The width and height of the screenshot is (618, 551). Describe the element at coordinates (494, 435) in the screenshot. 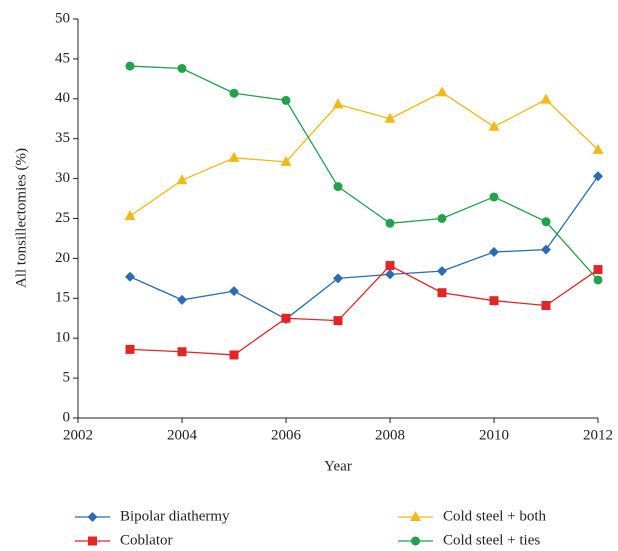

I see `x-tick-label: 2010` at that location.